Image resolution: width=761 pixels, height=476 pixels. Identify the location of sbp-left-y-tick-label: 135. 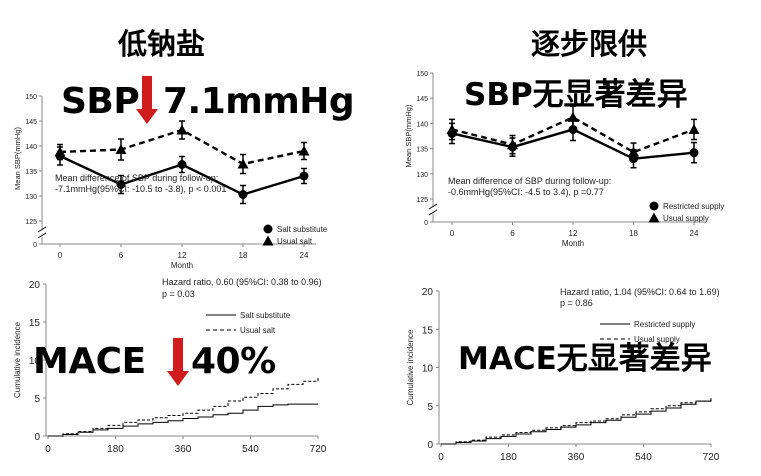
(31, 172).